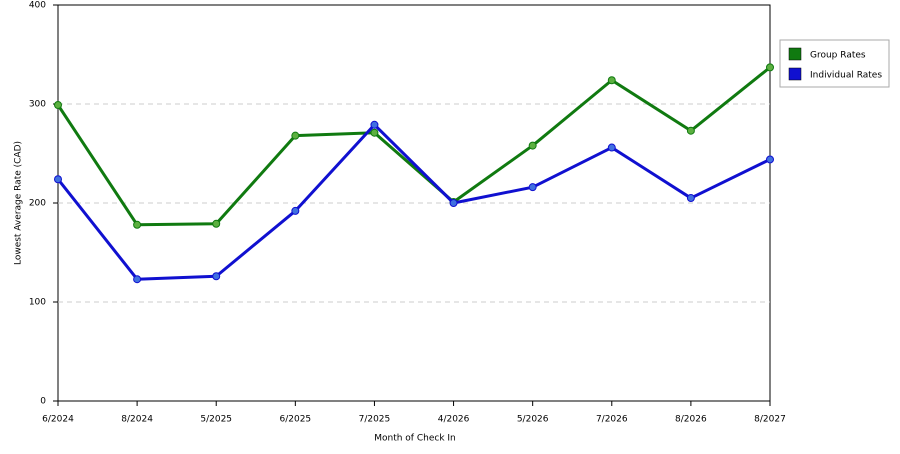  Describe the element at coordinates (454, 420) in the screenshot. I see `x-tick-label: 4/2026` at that location.